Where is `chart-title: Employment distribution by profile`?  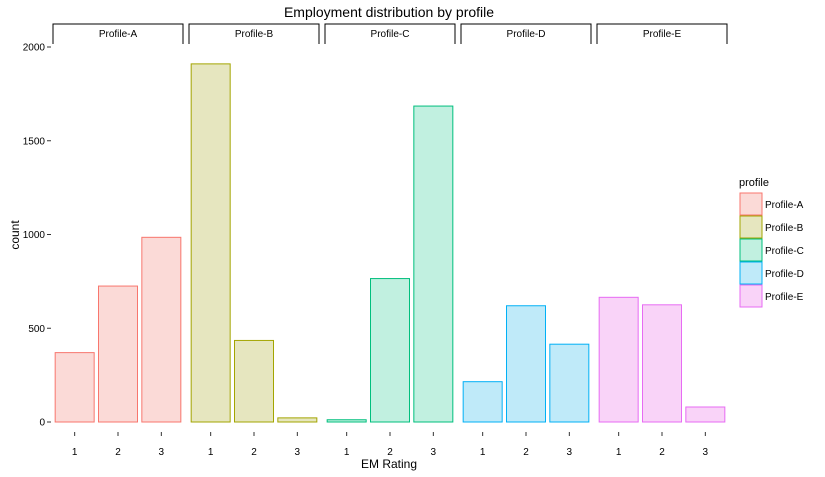 chart-title: Employment distribution by profile is located at coordinates (389, 12).